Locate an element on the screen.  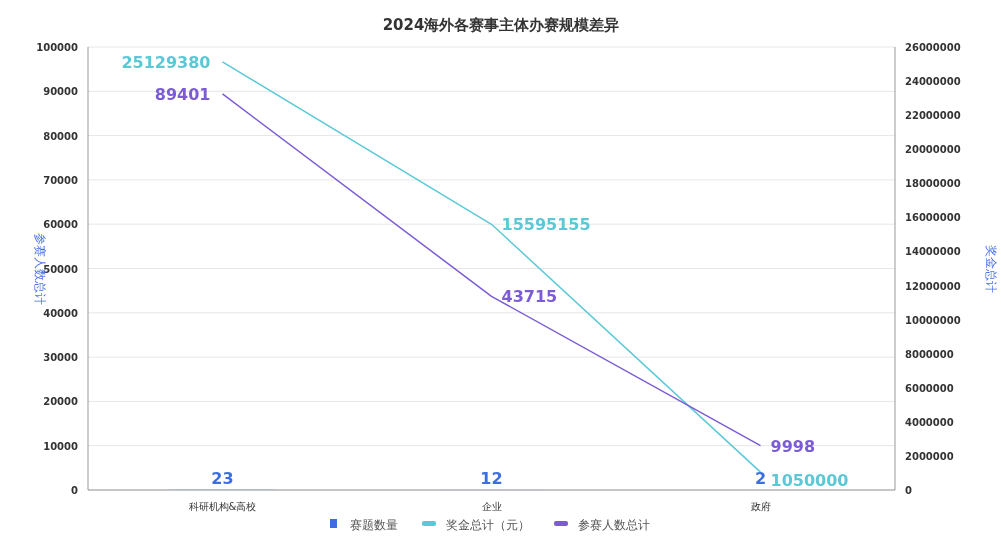
y2-tick-label: 26000000 is located at coordinates (933, 47).